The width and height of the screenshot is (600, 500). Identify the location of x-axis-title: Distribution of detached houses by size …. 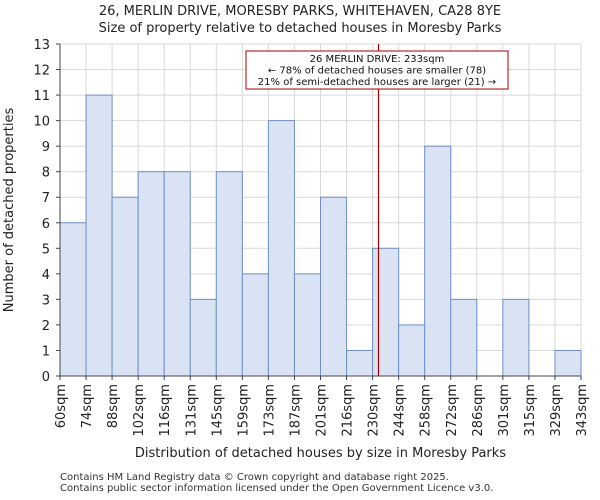
(320, 453).